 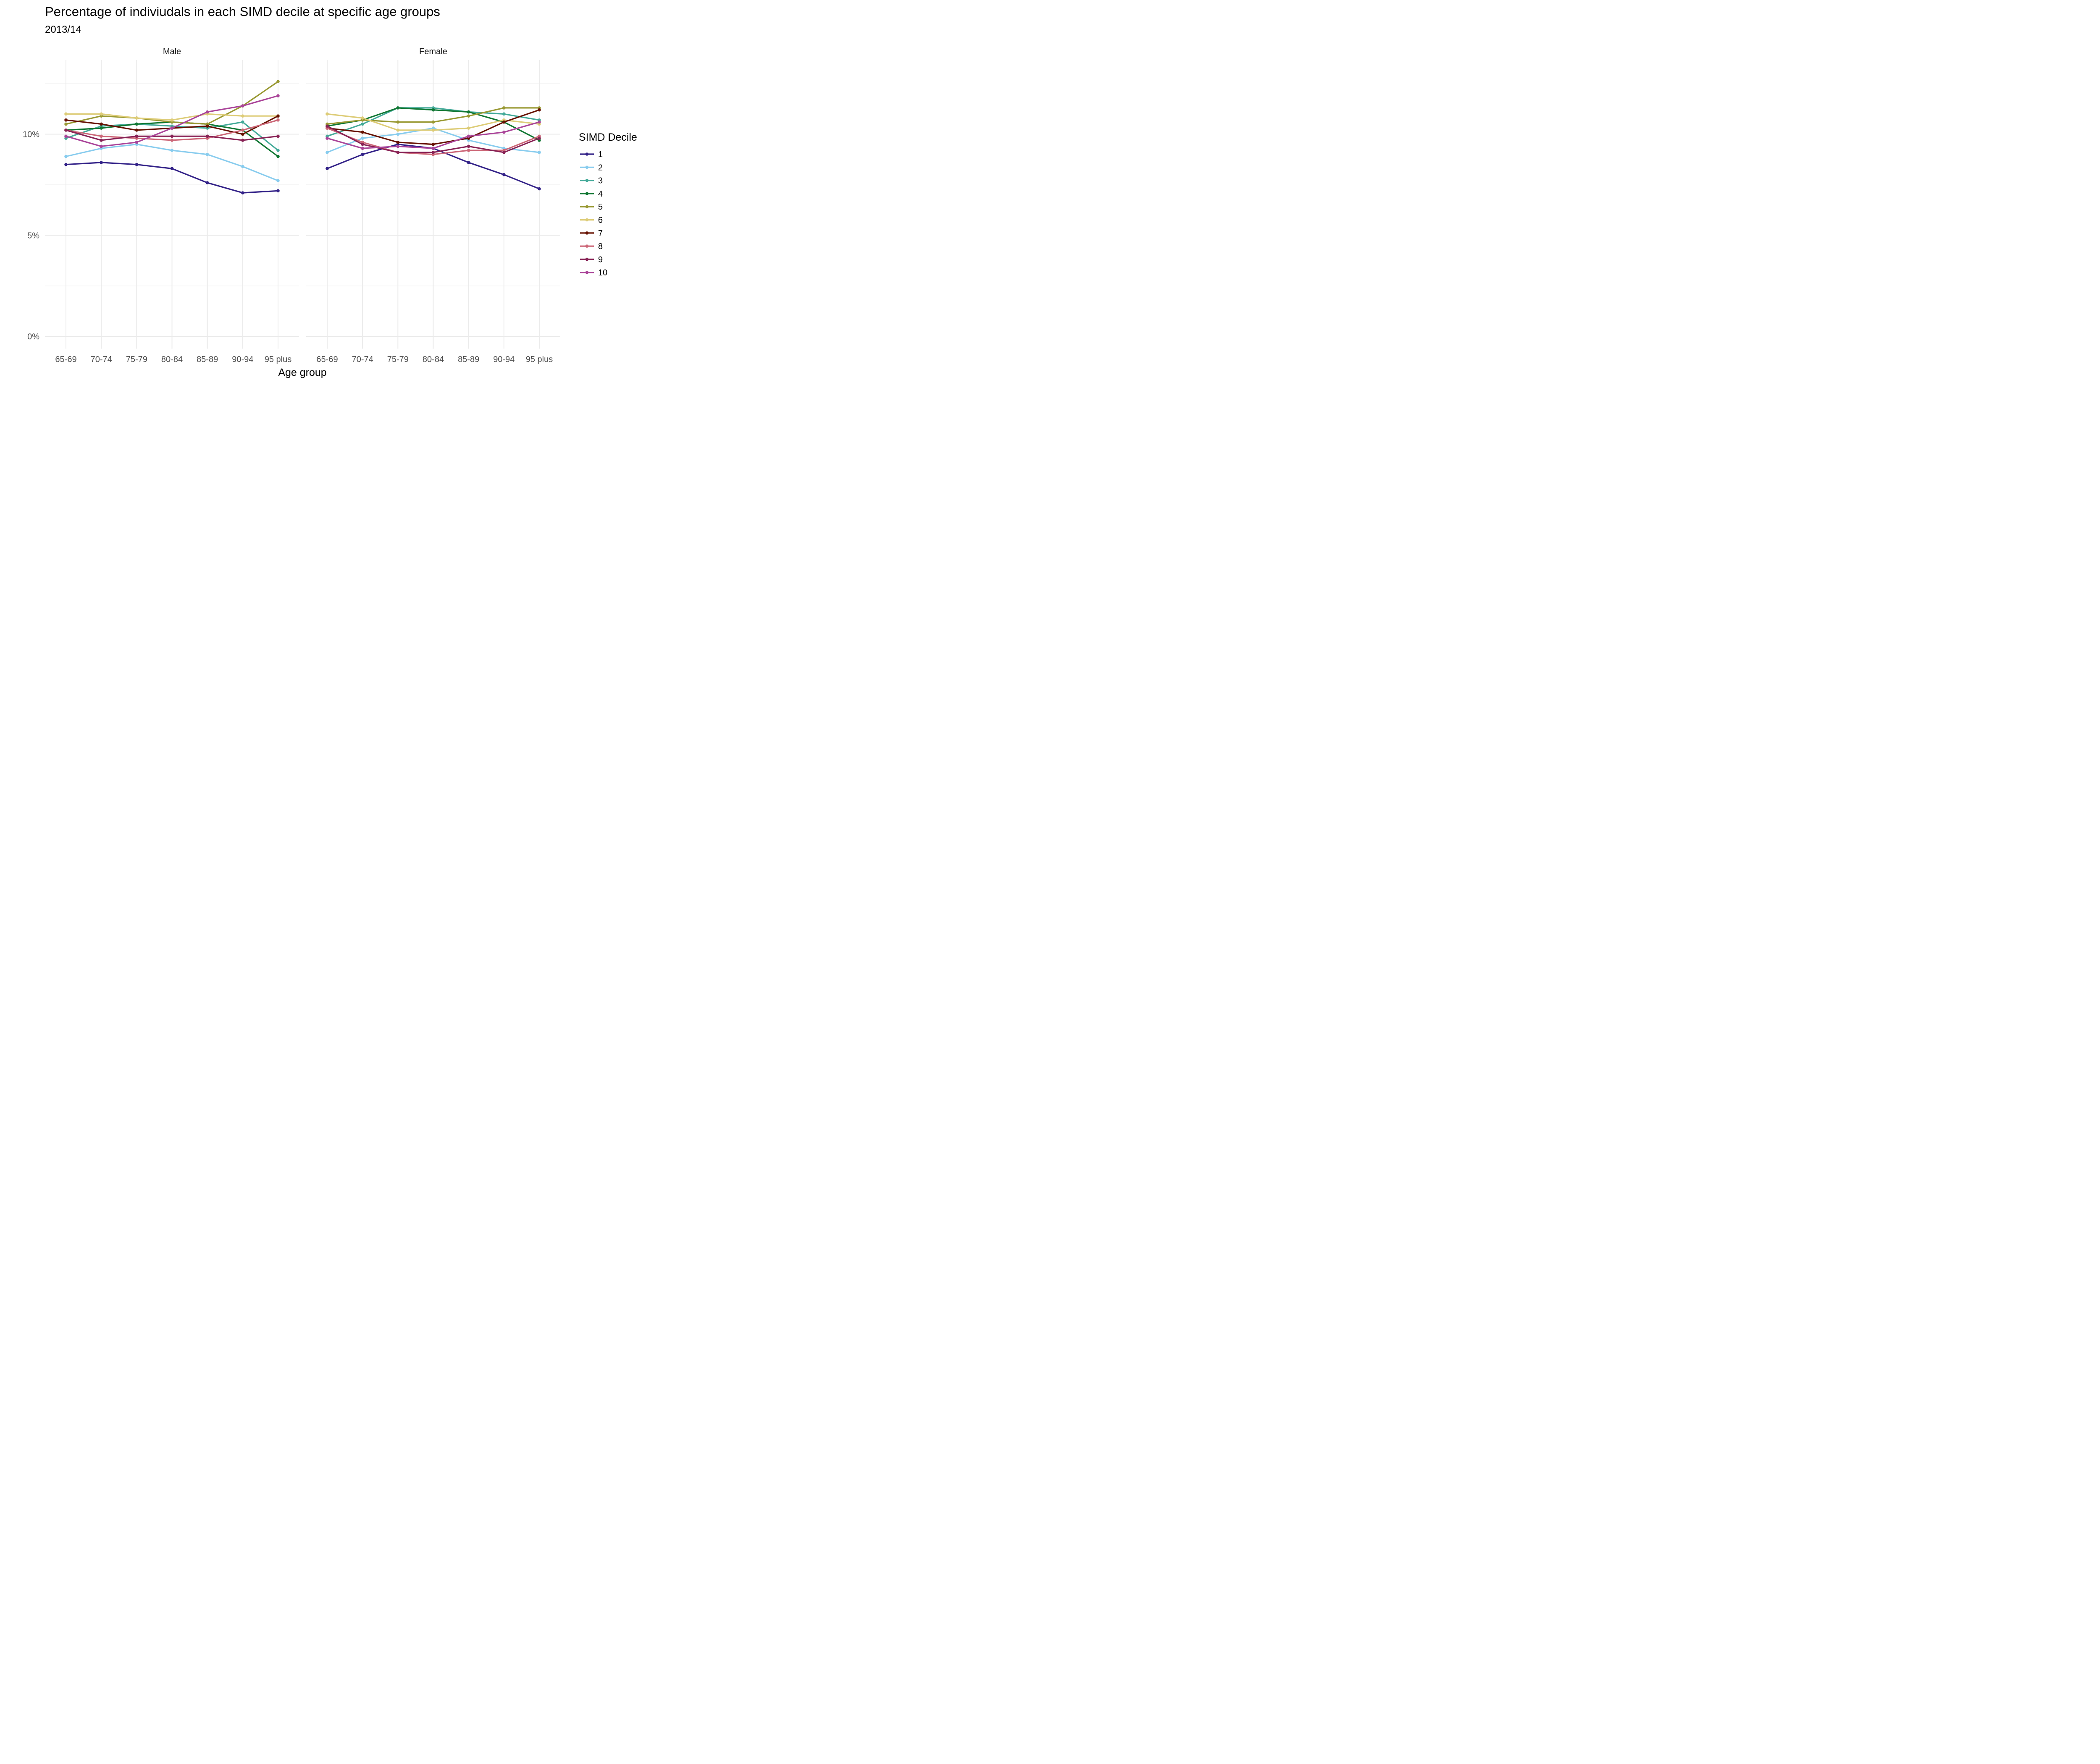 What do you see at coordinates (591, 167) in the screenshot?
I see `legend-item: 2` at bounding box center [591, 167].